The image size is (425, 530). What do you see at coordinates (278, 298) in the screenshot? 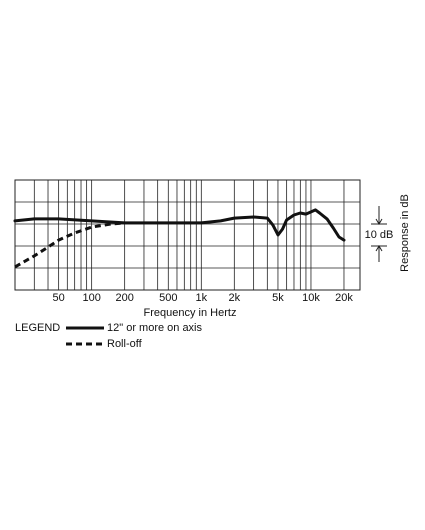
I see `x-tick-label: 5k` at bounding box center [278, 298].